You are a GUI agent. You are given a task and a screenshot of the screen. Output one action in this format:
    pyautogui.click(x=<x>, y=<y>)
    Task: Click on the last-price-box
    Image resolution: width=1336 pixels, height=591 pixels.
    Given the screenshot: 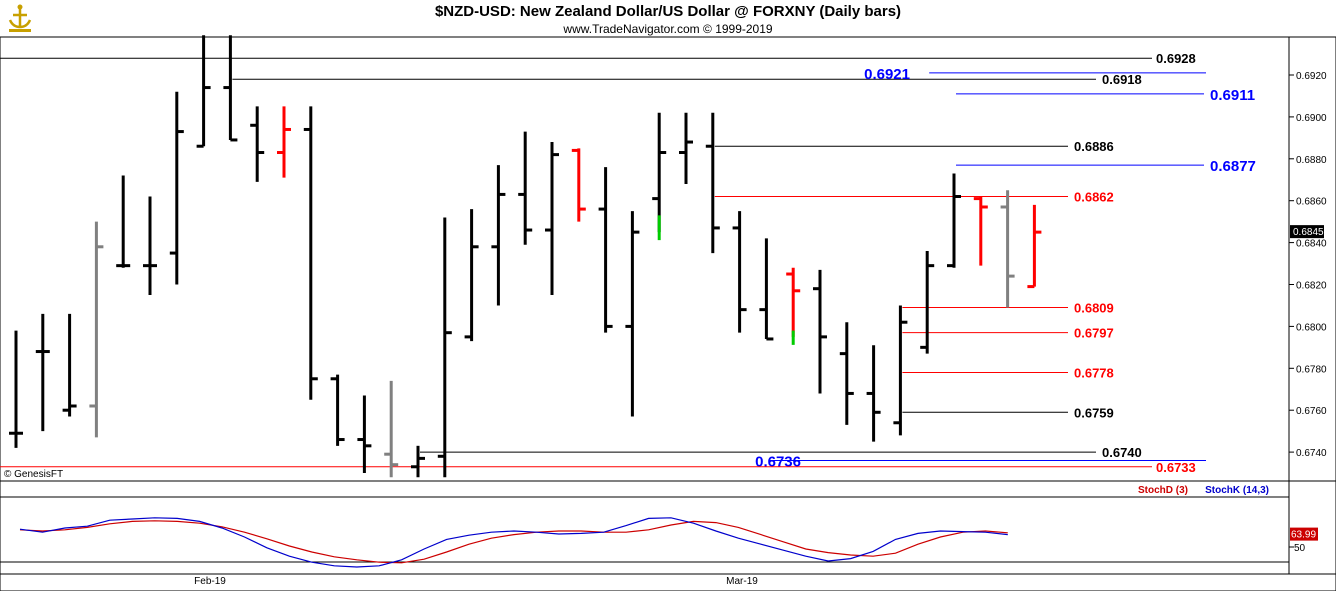 What is the action you would take?
    pyautogui.click(x=1307, y=232)
    